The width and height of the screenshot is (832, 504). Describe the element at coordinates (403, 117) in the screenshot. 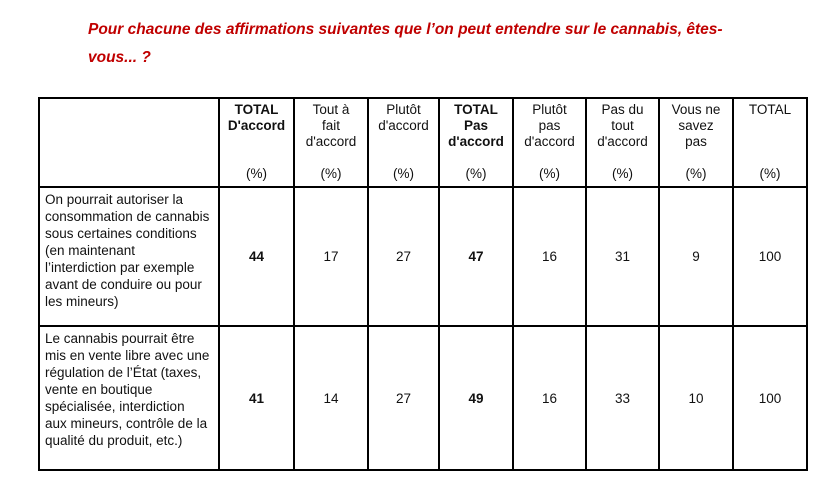

I see `header-label: Plutôt d'accord` at that location.